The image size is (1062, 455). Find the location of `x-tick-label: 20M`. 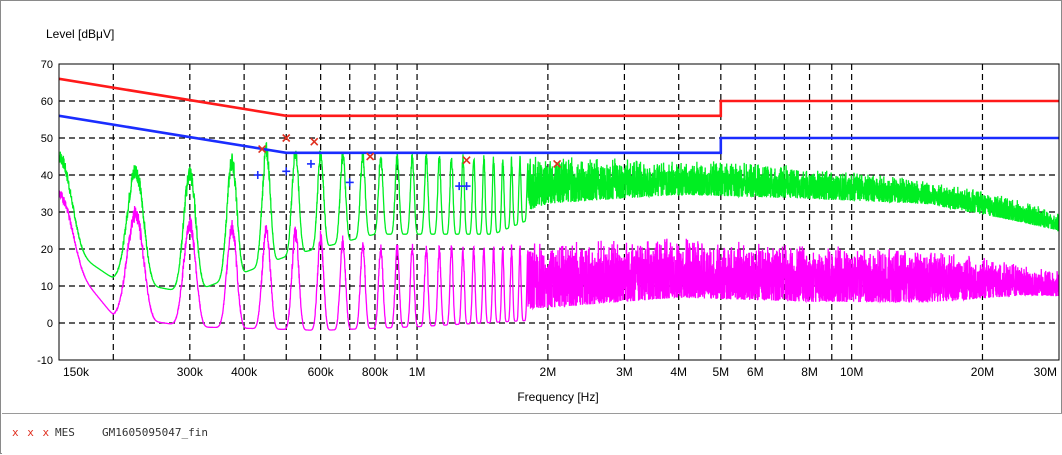

x-tick-label: 20M is located at coordinates (982, 372).